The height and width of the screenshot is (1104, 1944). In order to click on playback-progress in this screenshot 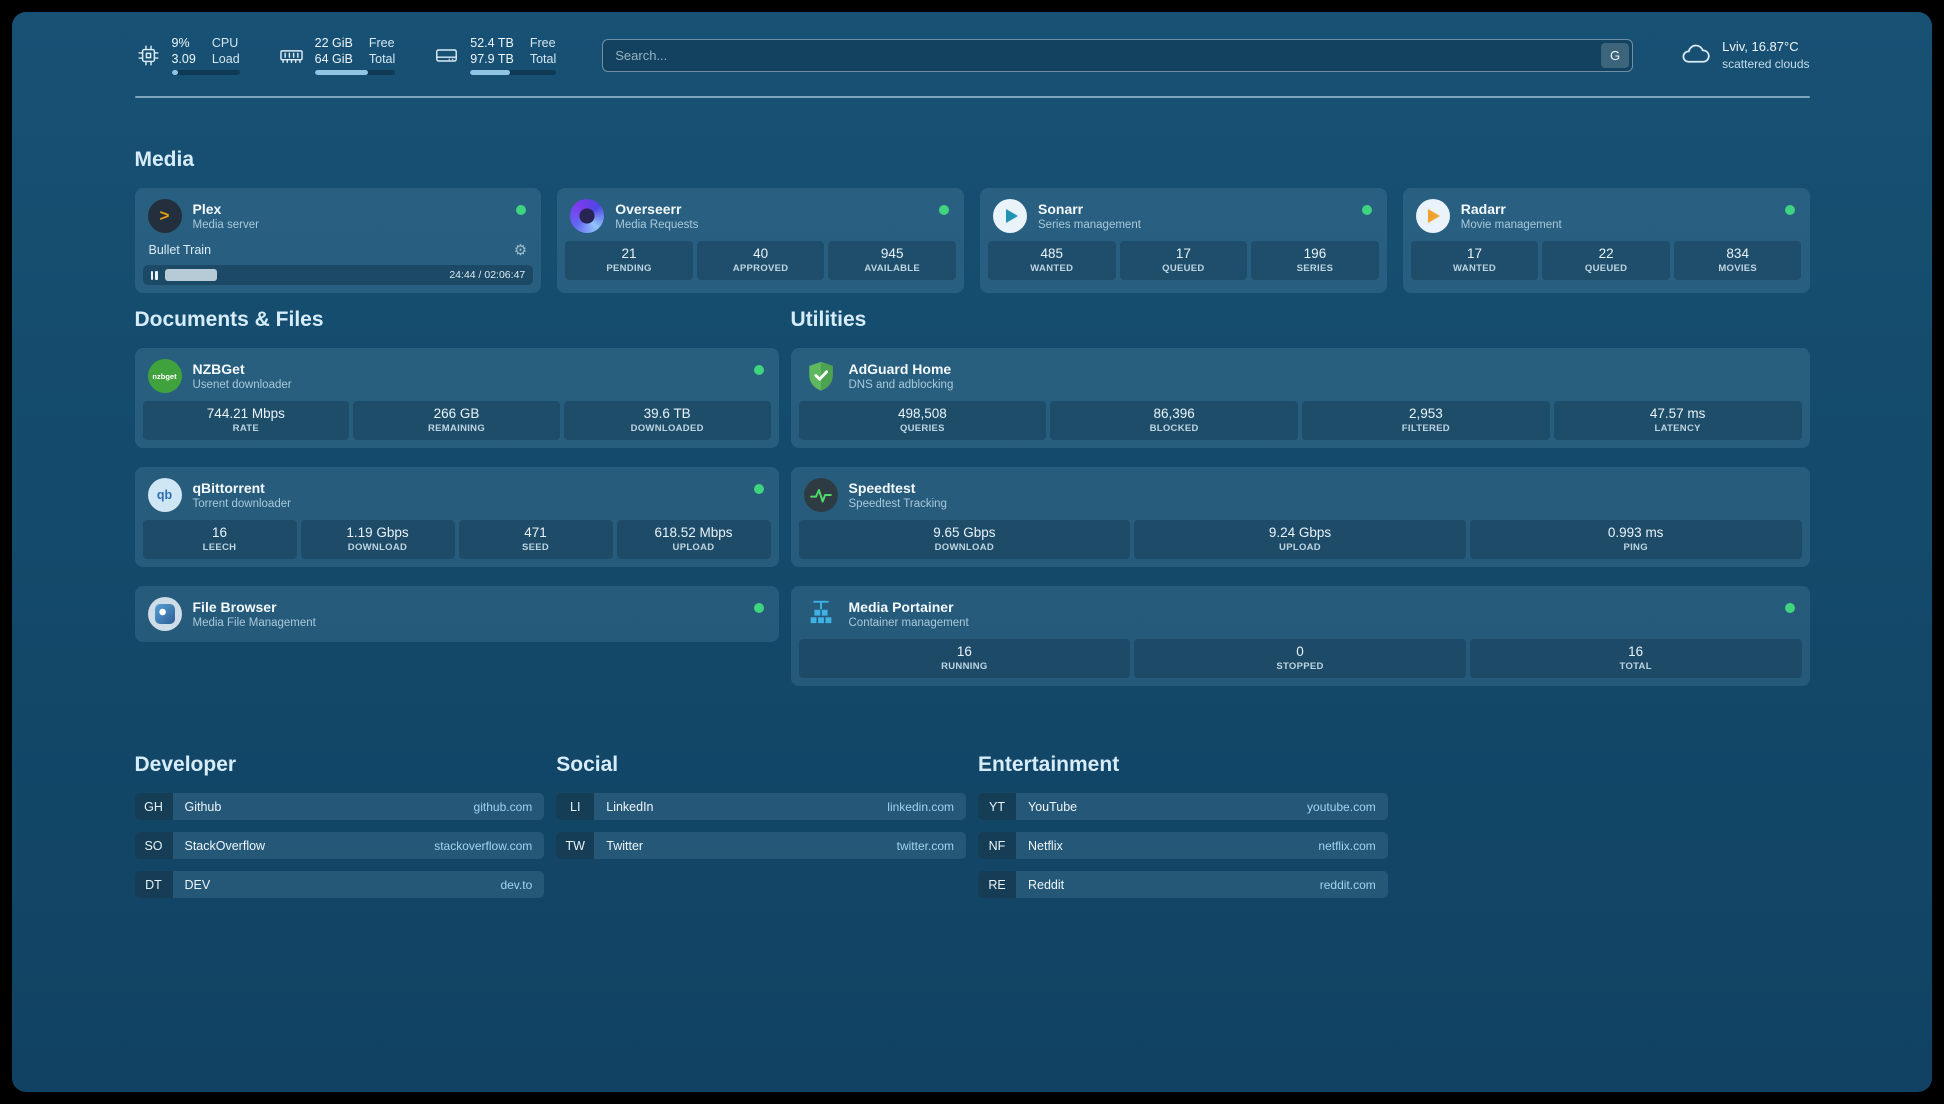, I will do `click(303, 275)`.